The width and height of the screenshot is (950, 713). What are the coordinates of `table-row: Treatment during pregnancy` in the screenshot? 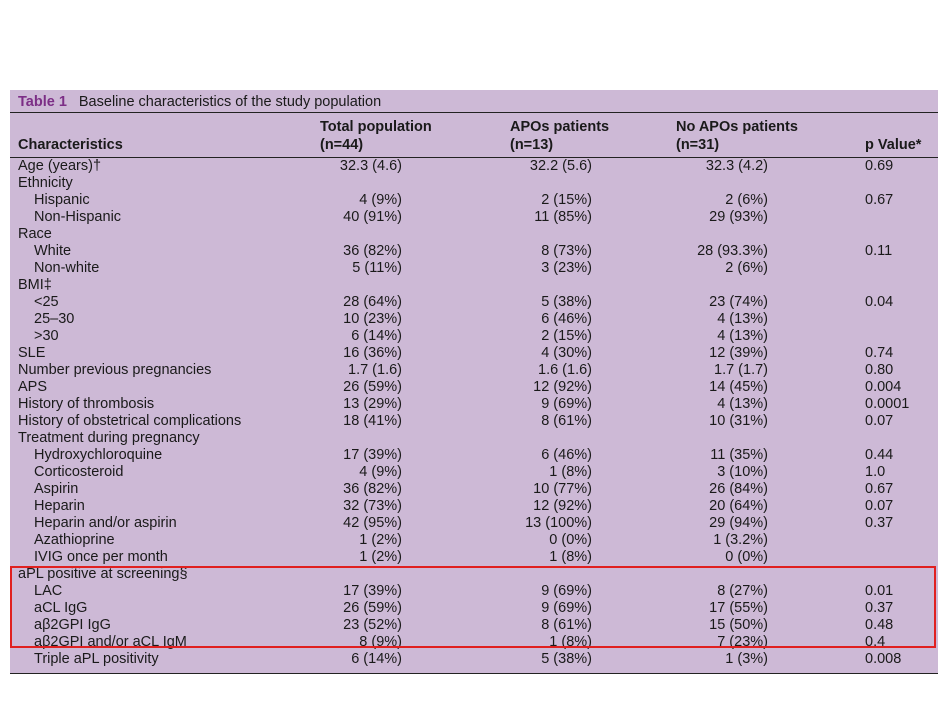 It's located at (474, 438).